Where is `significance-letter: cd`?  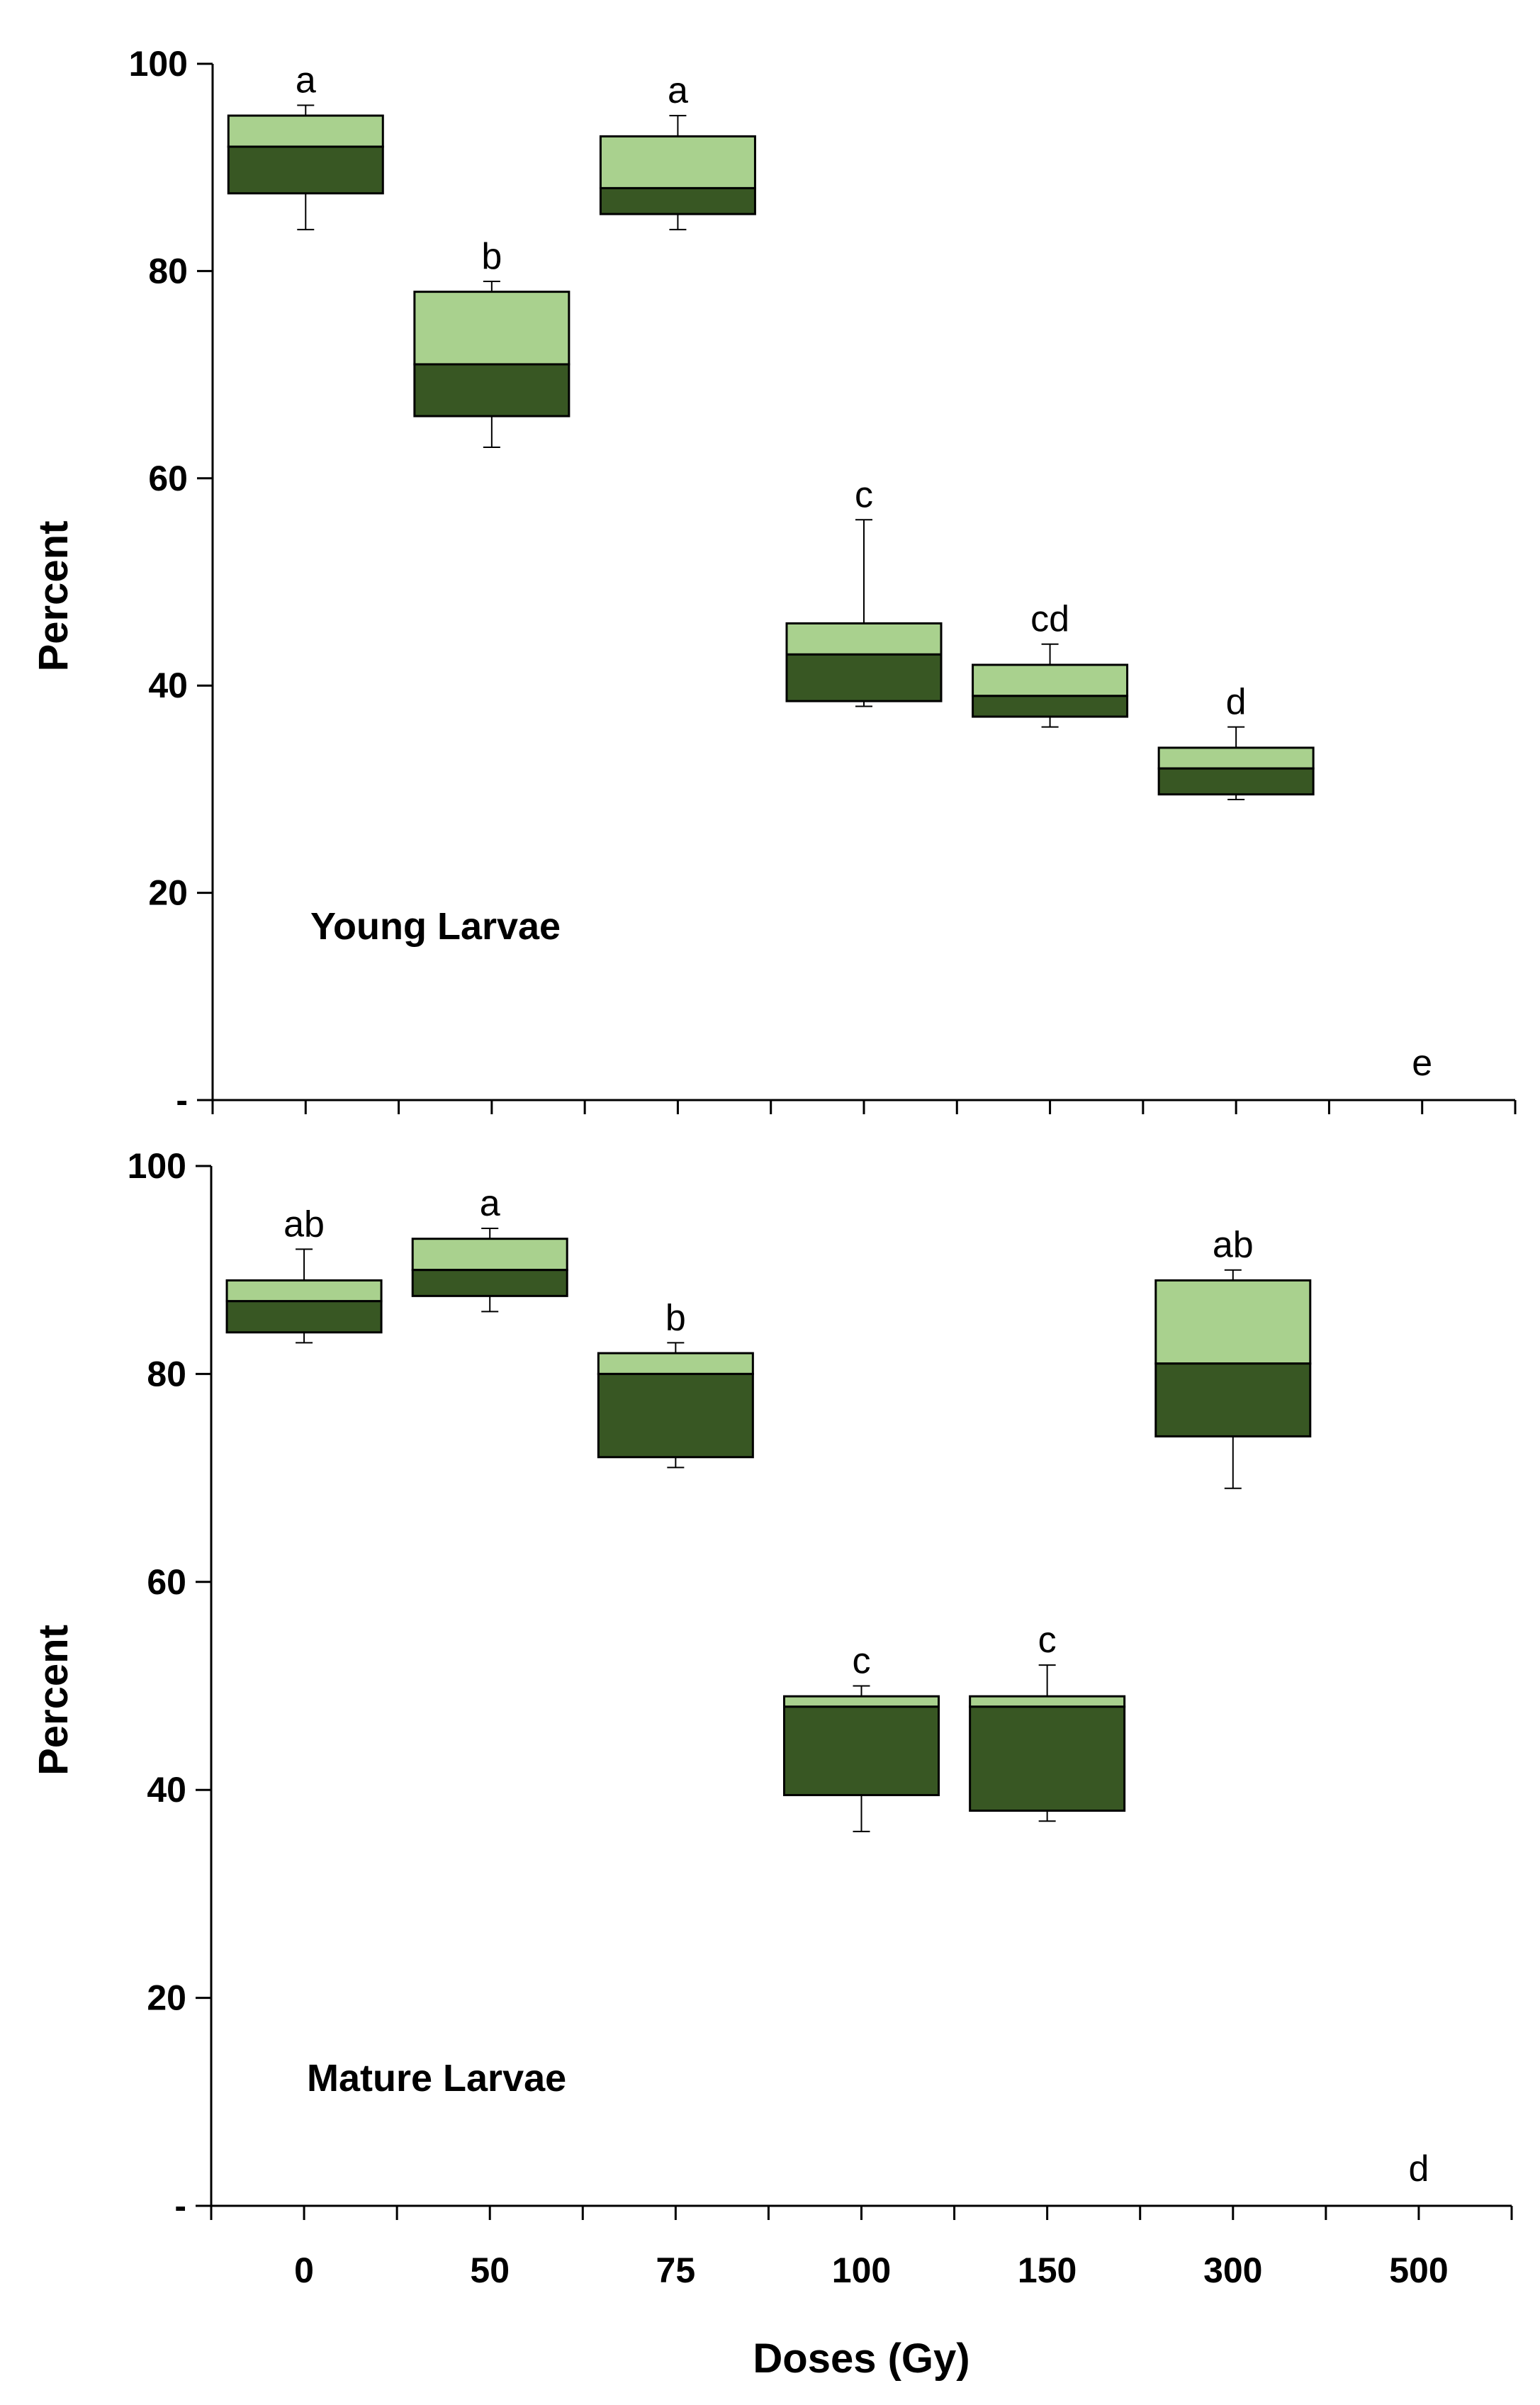
significance-letter: cd is located at coordinates (1049, 619).